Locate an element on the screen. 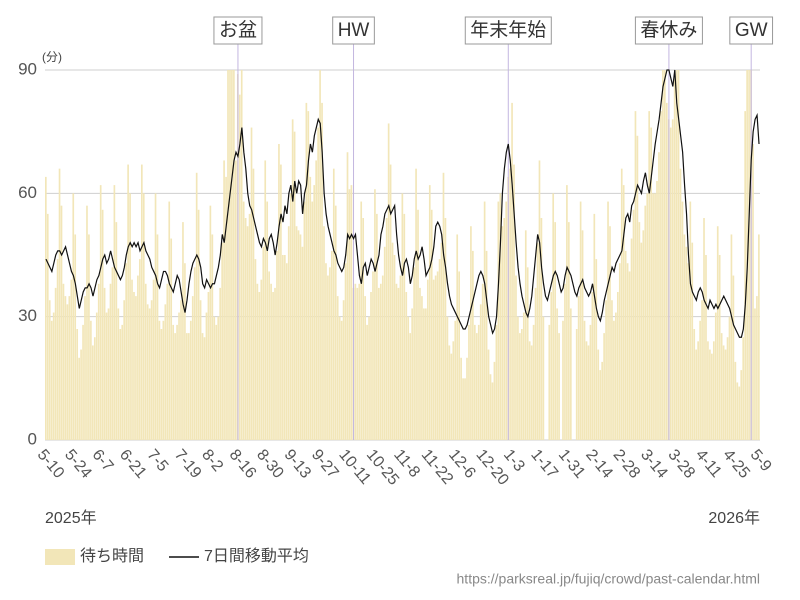  annotation-label: お盆 is located at coordinates (238, 30).